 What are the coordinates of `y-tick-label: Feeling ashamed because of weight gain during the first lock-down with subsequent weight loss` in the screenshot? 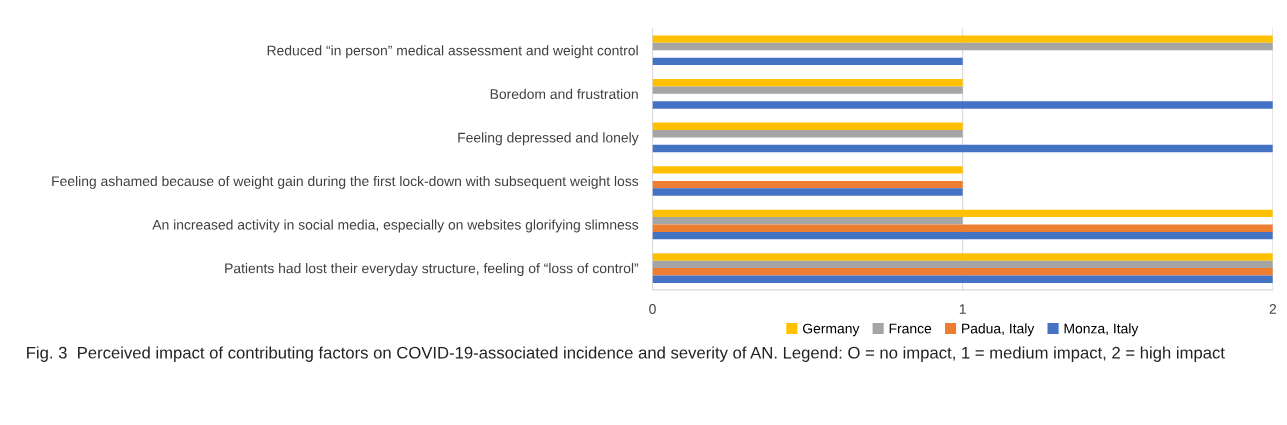 It's located at (345, 182).